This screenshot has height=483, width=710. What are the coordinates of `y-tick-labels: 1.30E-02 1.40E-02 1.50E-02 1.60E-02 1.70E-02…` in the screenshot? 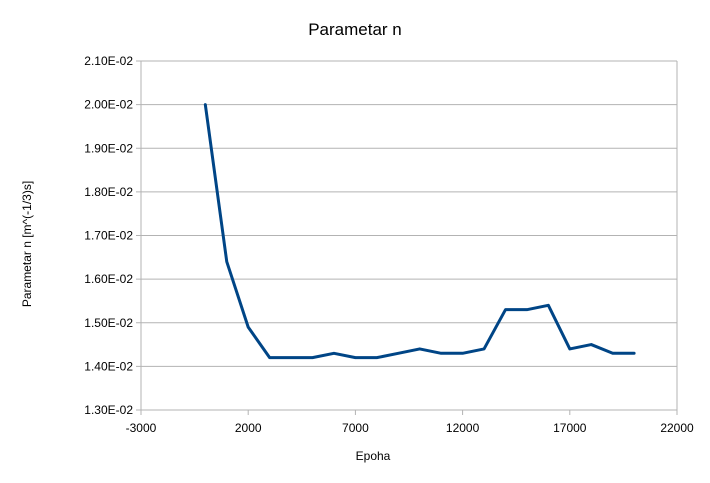 It's located at (108, 235).